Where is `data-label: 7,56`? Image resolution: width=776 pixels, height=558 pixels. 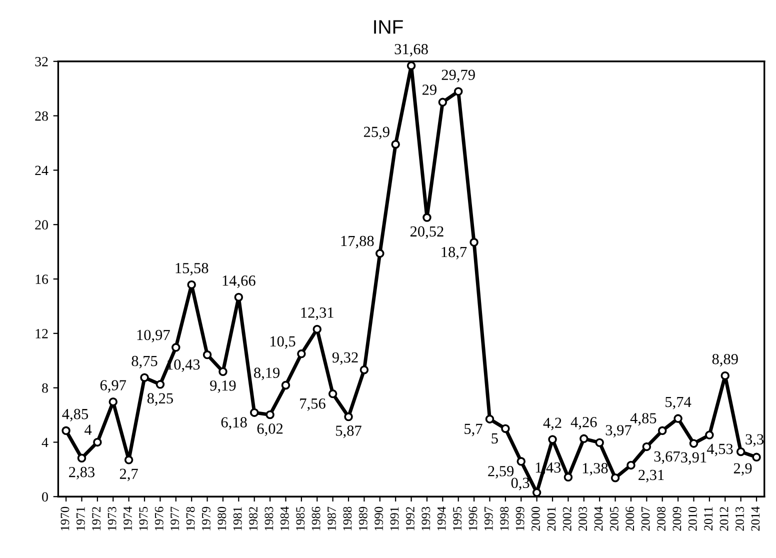 data-label: 7,56 is located at coordinates (313, 404).